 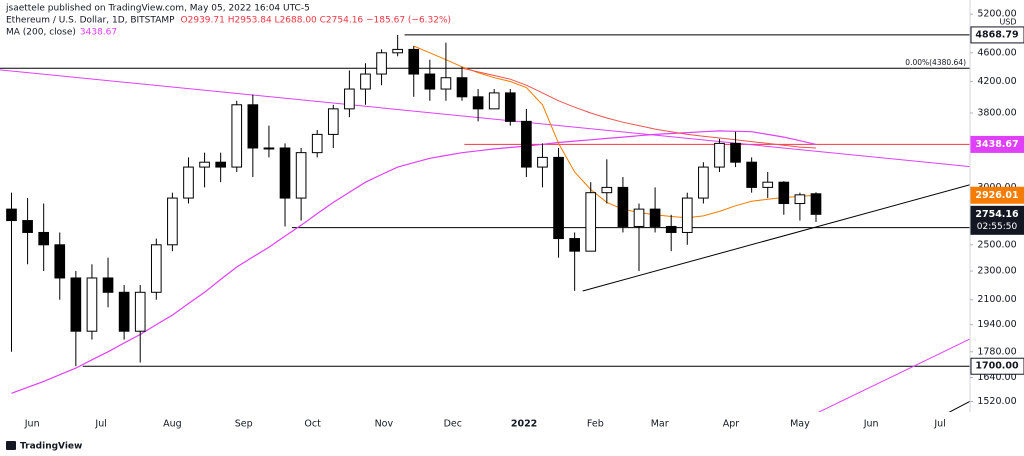 I want to click on price-tag-label: 2926.01, so click(x=996, y=195).